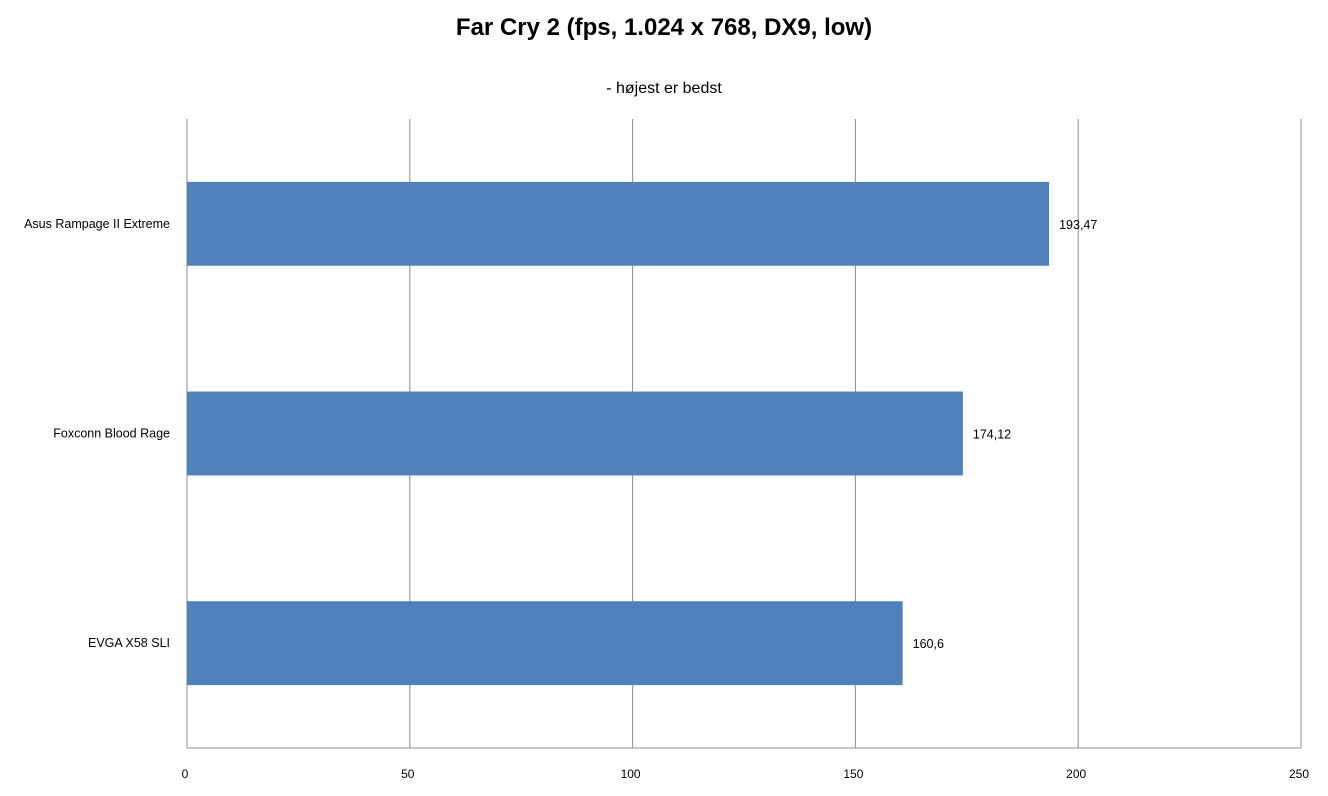 The width and height of the screenshot is (1328, 796). I want to click on chart-subtitle: - højest er bedst, so click(664, 88).